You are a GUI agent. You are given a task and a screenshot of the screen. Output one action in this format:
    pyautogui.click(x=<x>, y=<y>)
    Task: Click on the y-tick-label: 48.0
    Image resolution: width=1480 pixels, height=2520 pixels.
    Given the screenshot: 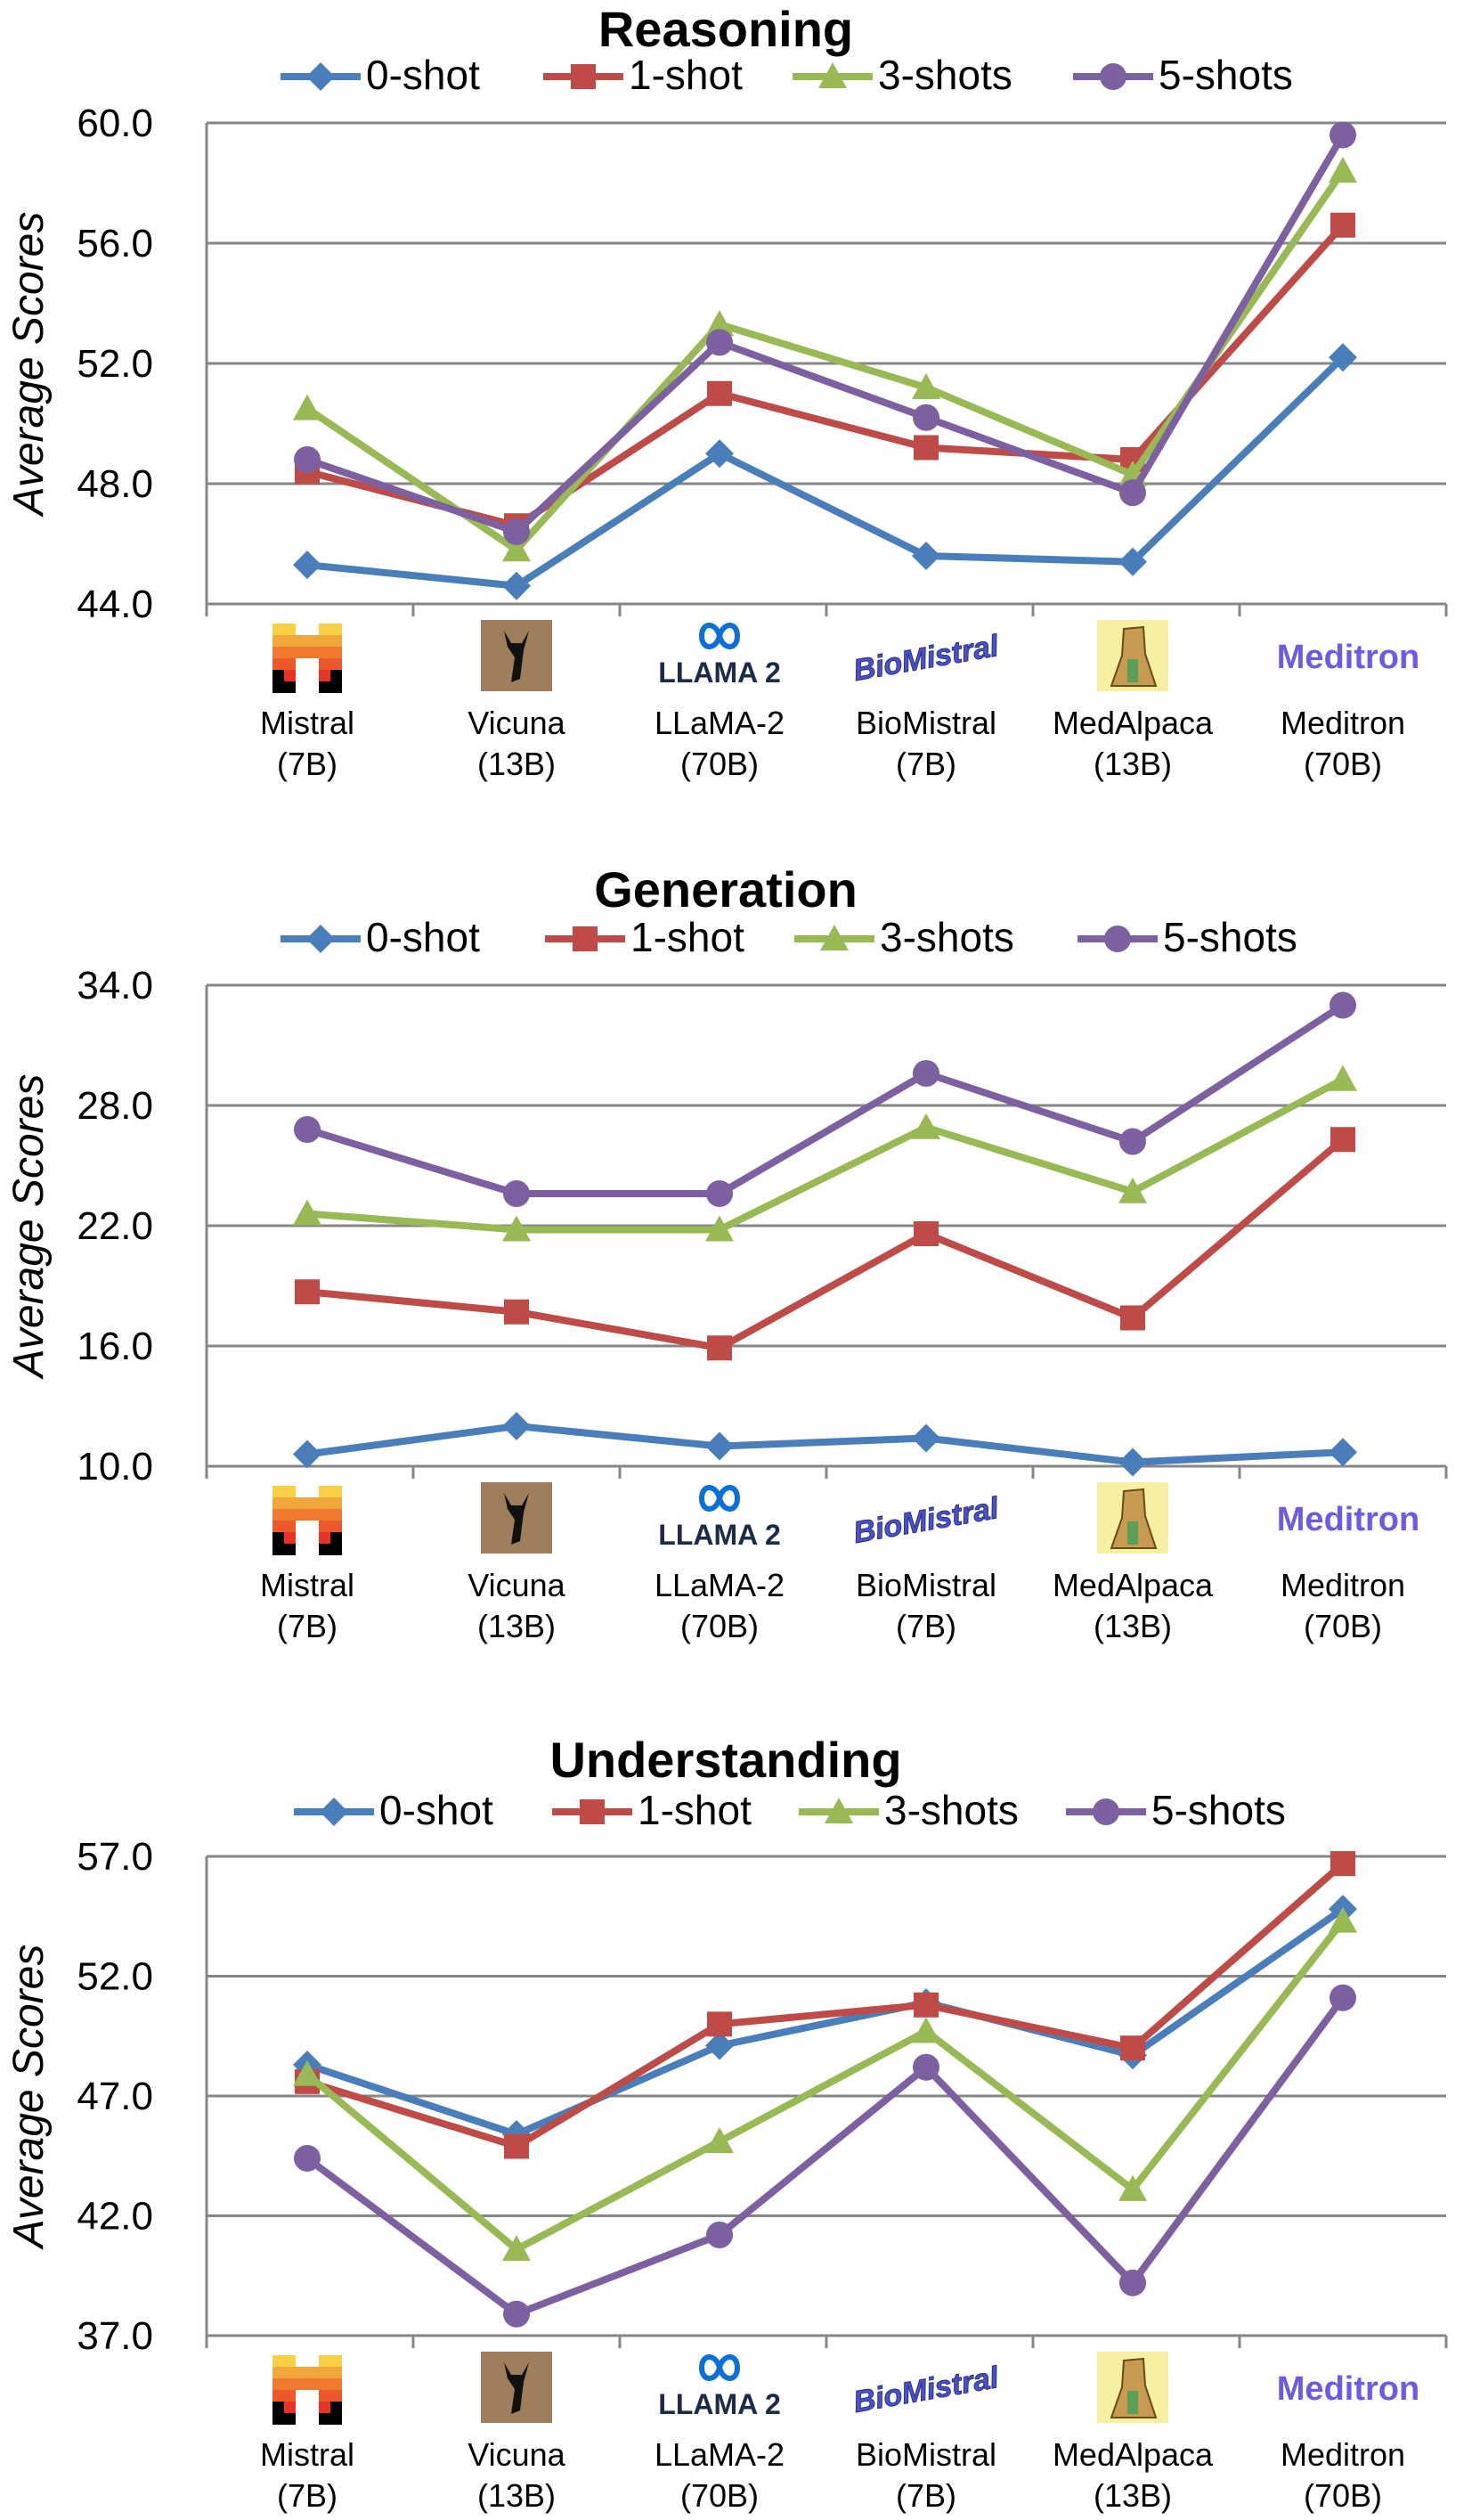 What is the action you would take?
    pyautogui.click(x=115, y=484)
    